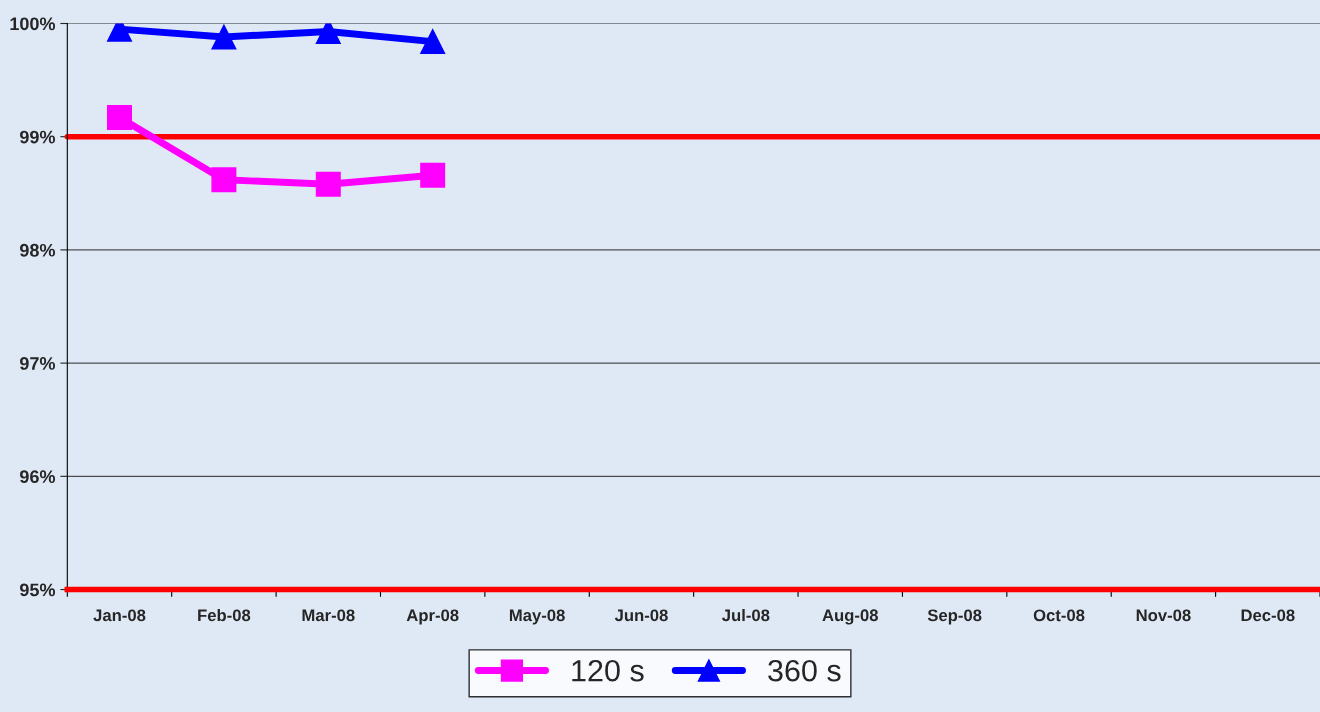 This screenshot has width=1320, height=712. I want to click on x-tick-label: Mar-08, so click(328, 615).